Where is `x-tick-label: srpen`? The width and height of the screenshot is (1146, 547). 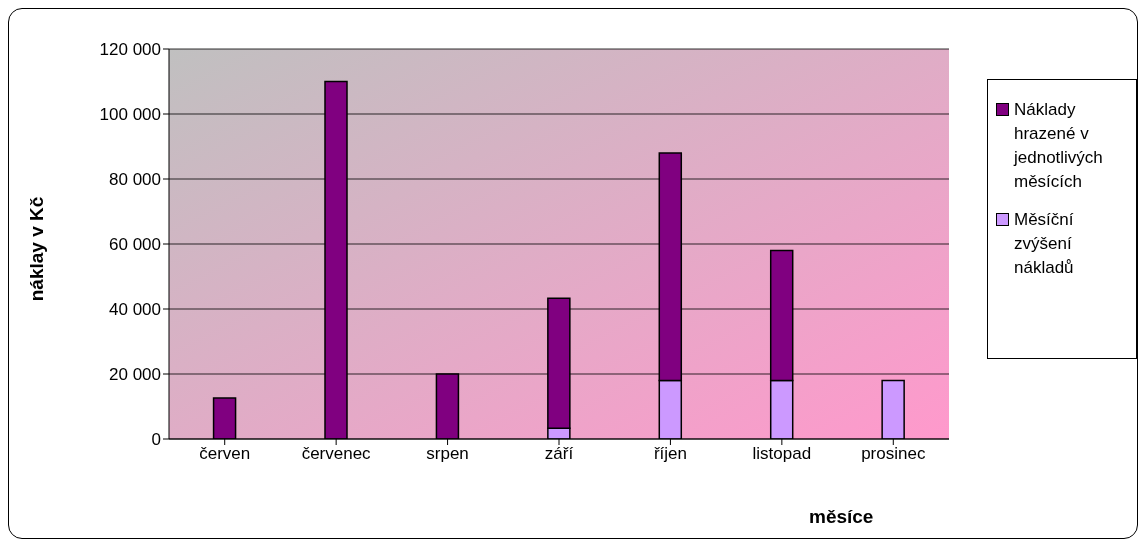
x-tick-label: srpen is located at coordinates (447, 454).